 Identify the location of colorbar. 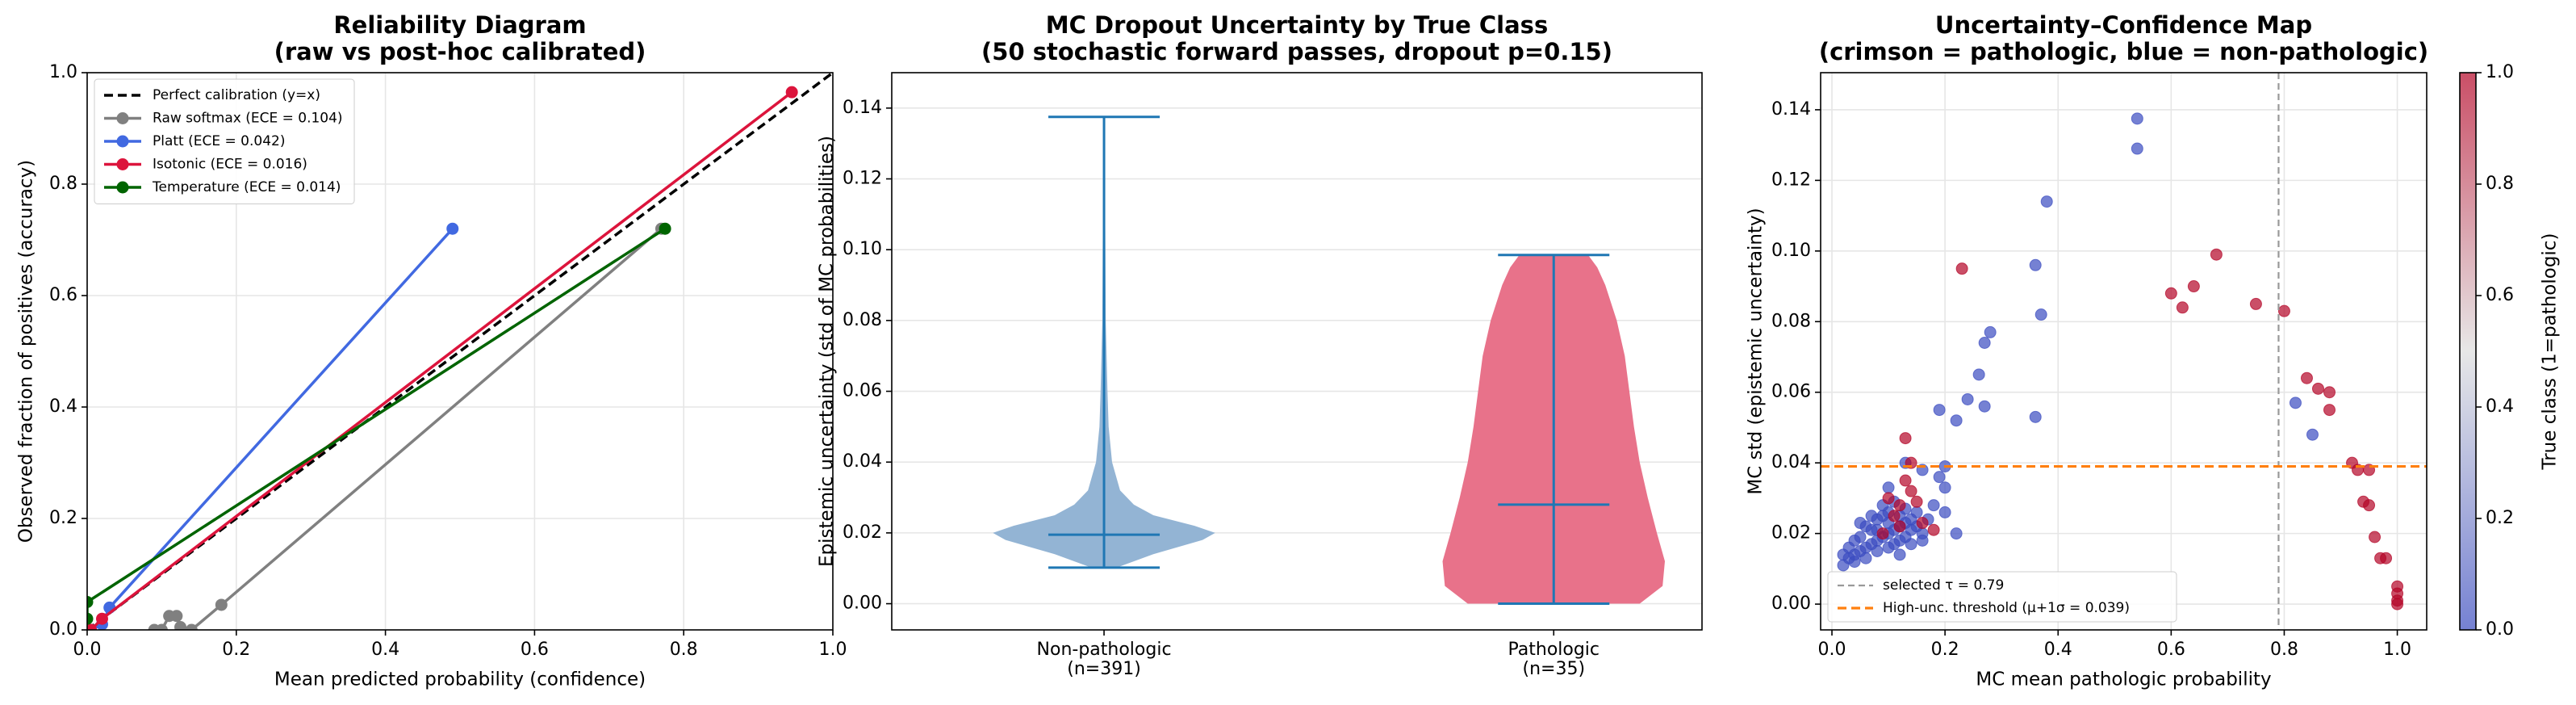
(2468, 351).